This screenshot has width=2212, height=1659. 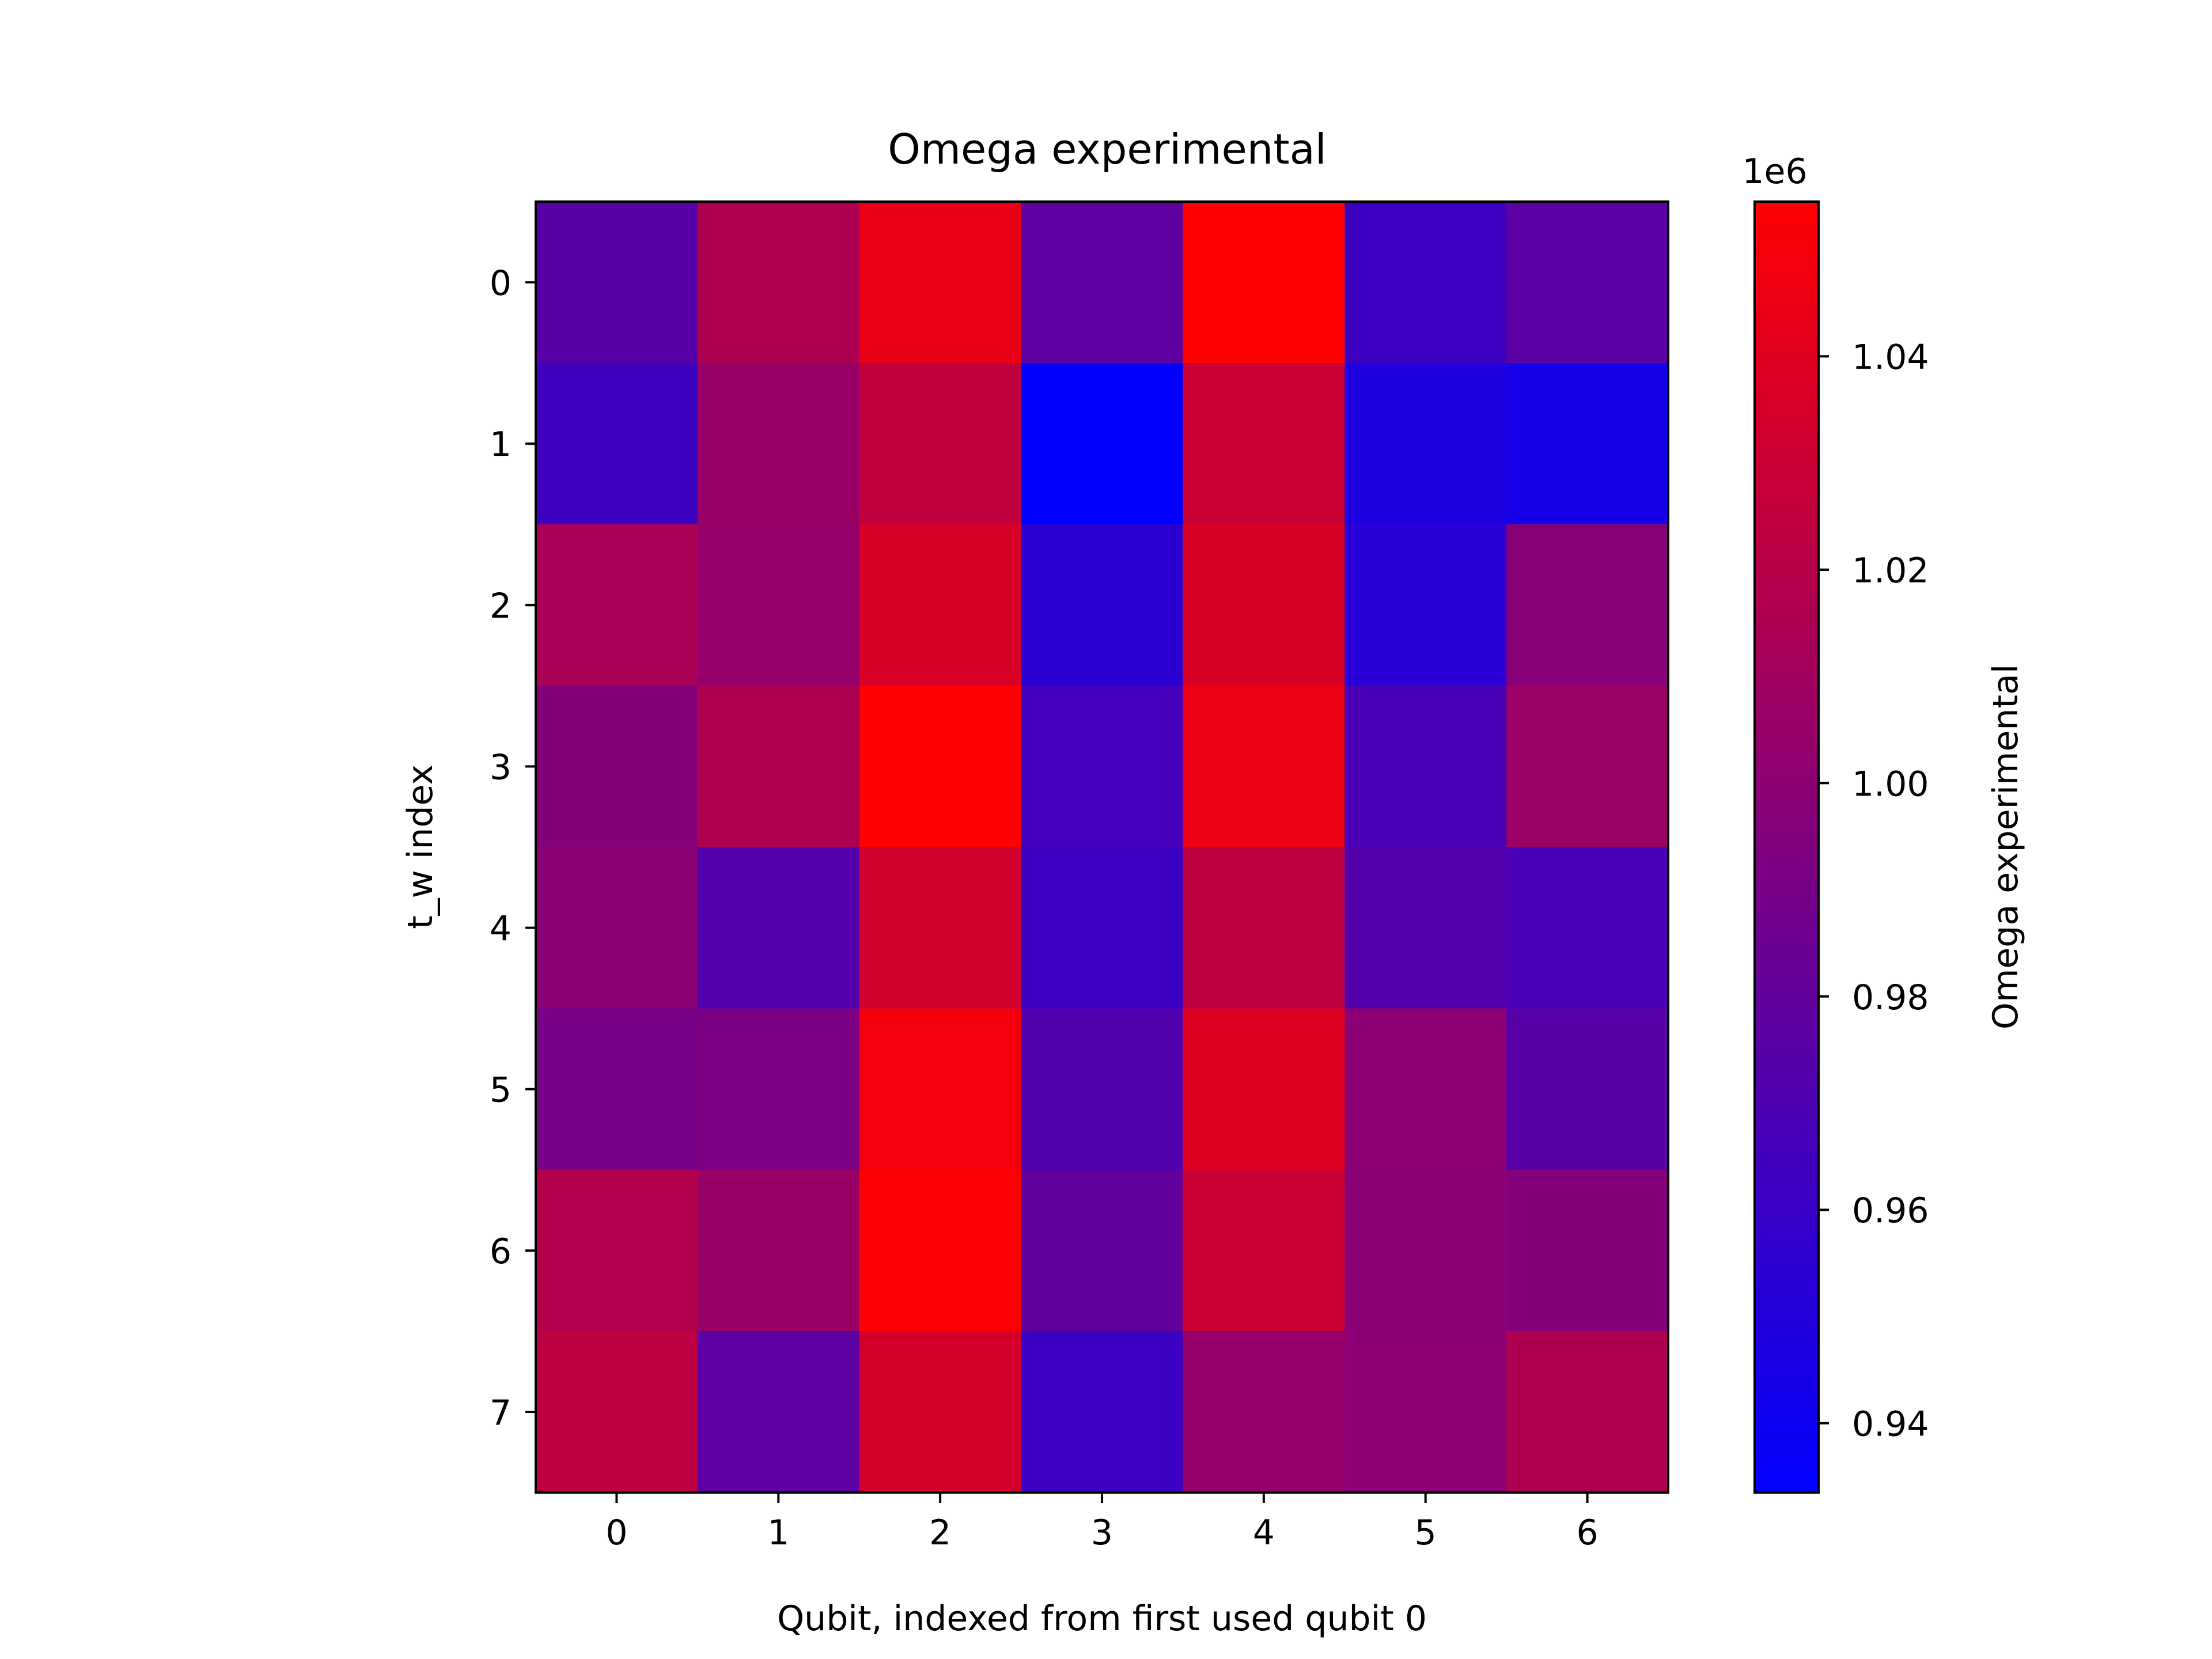 What do you see at coordinates (1890, 1211) in the screenshot?
I see `colorbar-tick-label: 0.96` at bounding box center [1890, 1211].